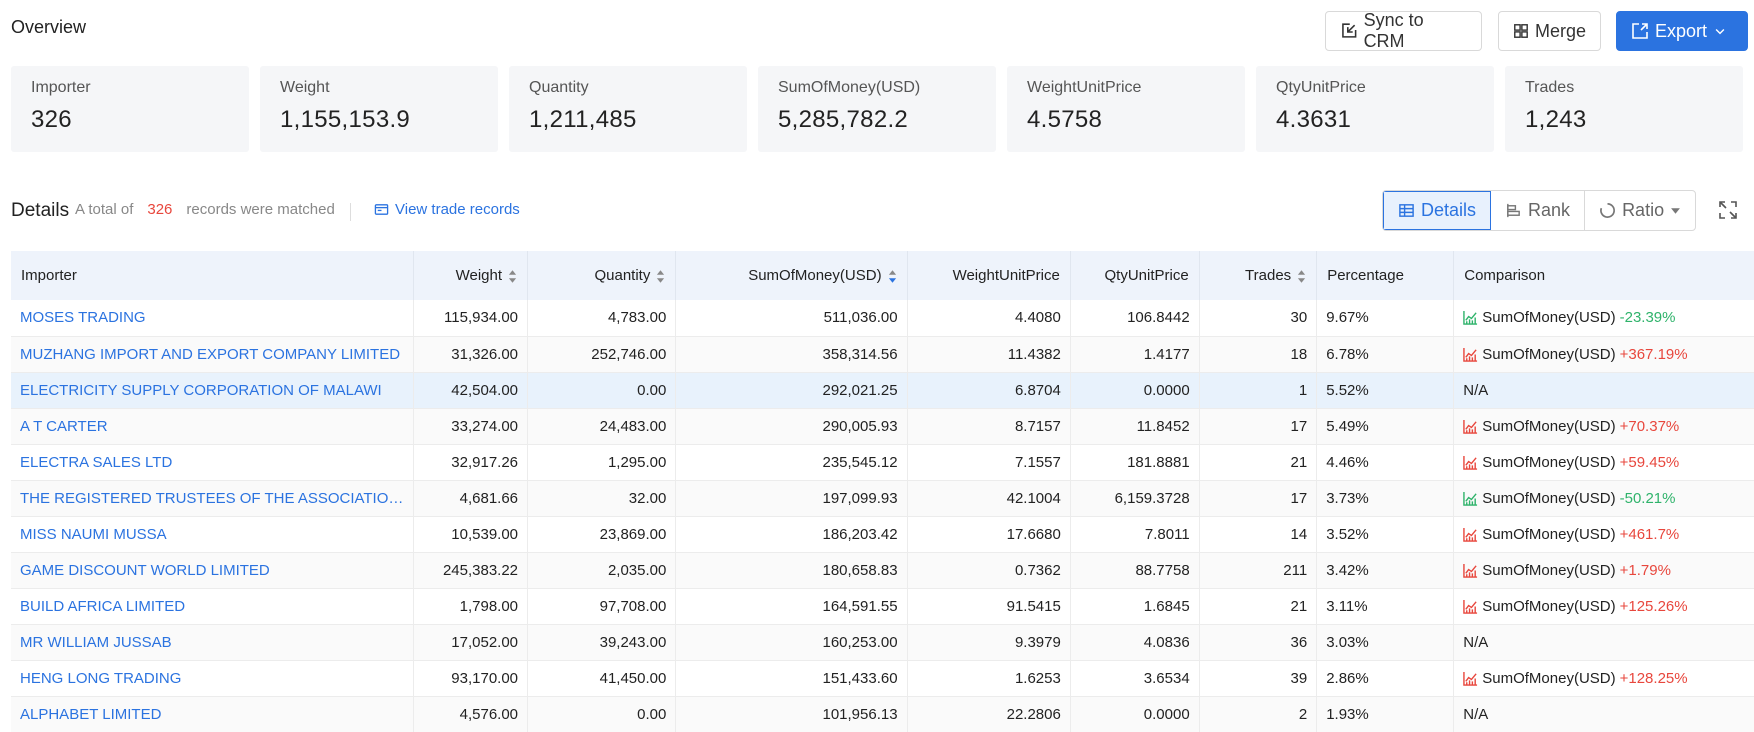  I want to click on cell-comparison: SumOfMoney(USD) +70.37%, so click(1604, 426).